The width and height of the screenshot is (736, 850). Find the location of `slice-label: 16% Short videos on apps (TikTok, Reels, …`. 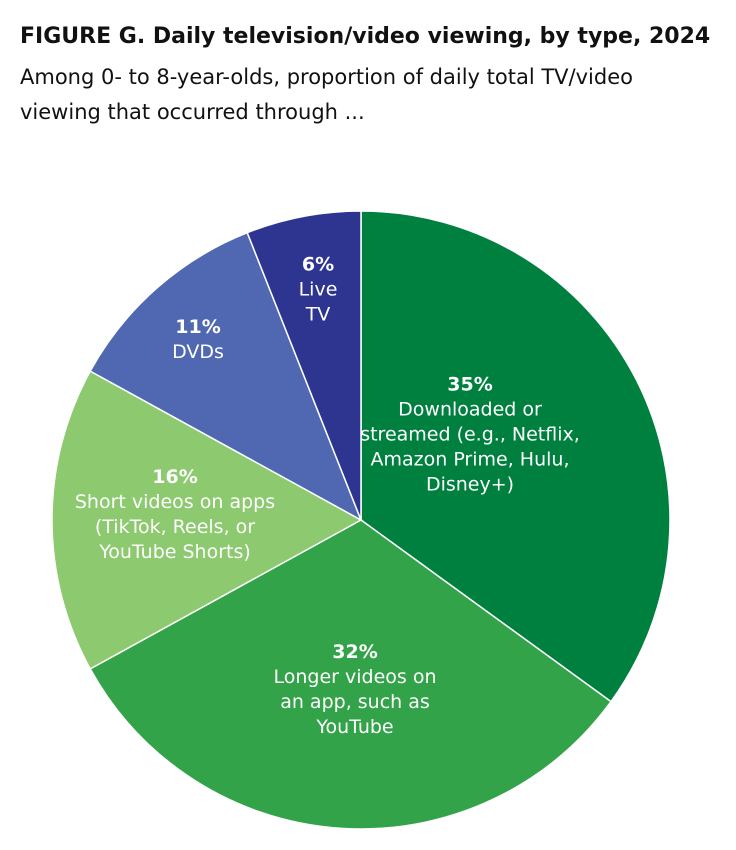

slice-label: 16% Short videos on apps (TikTok, Reels, … is located at coordinates (175, 515).